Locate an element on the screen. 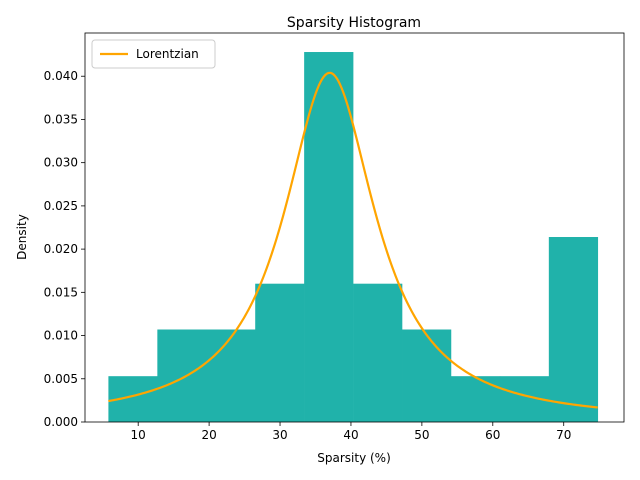 The image size is (640, 480). y-tick-label: 0.035 is located at coordinates (61, 119).